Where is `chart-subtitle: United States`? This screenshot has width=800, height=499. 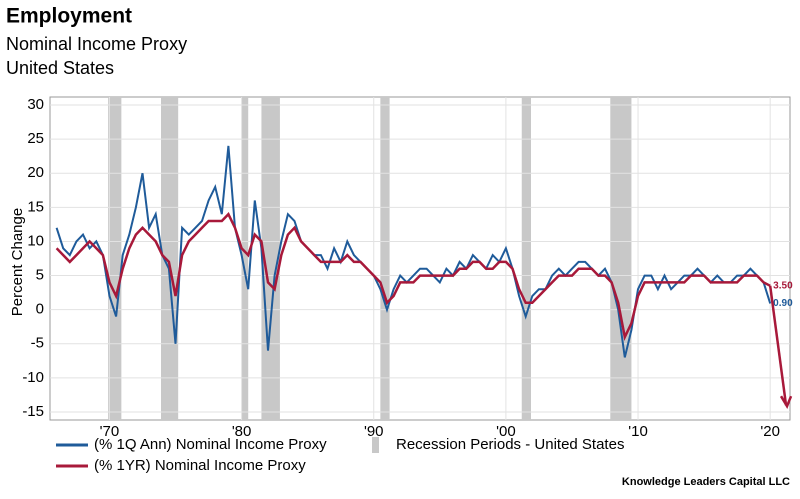 chart-subtitle: United States is located at coordinates (60, 68).